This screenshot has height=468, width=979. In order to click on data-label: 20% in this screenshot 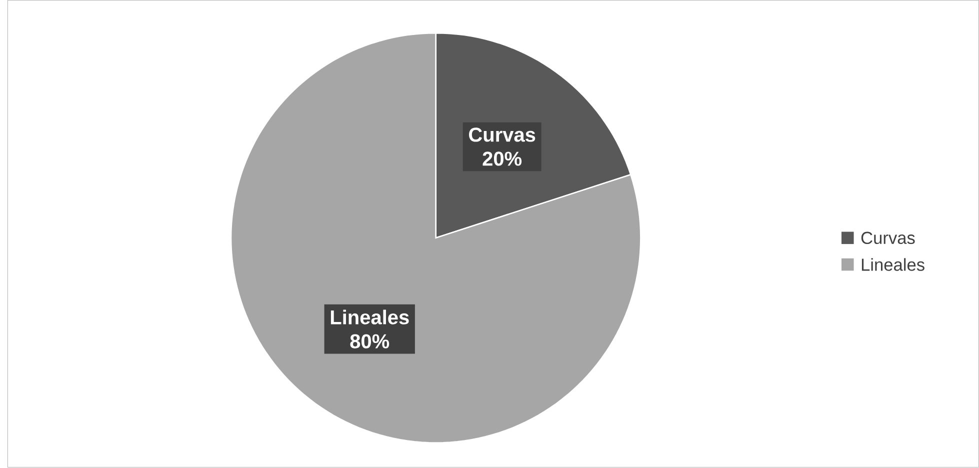, I will do `click(502, 159)`.